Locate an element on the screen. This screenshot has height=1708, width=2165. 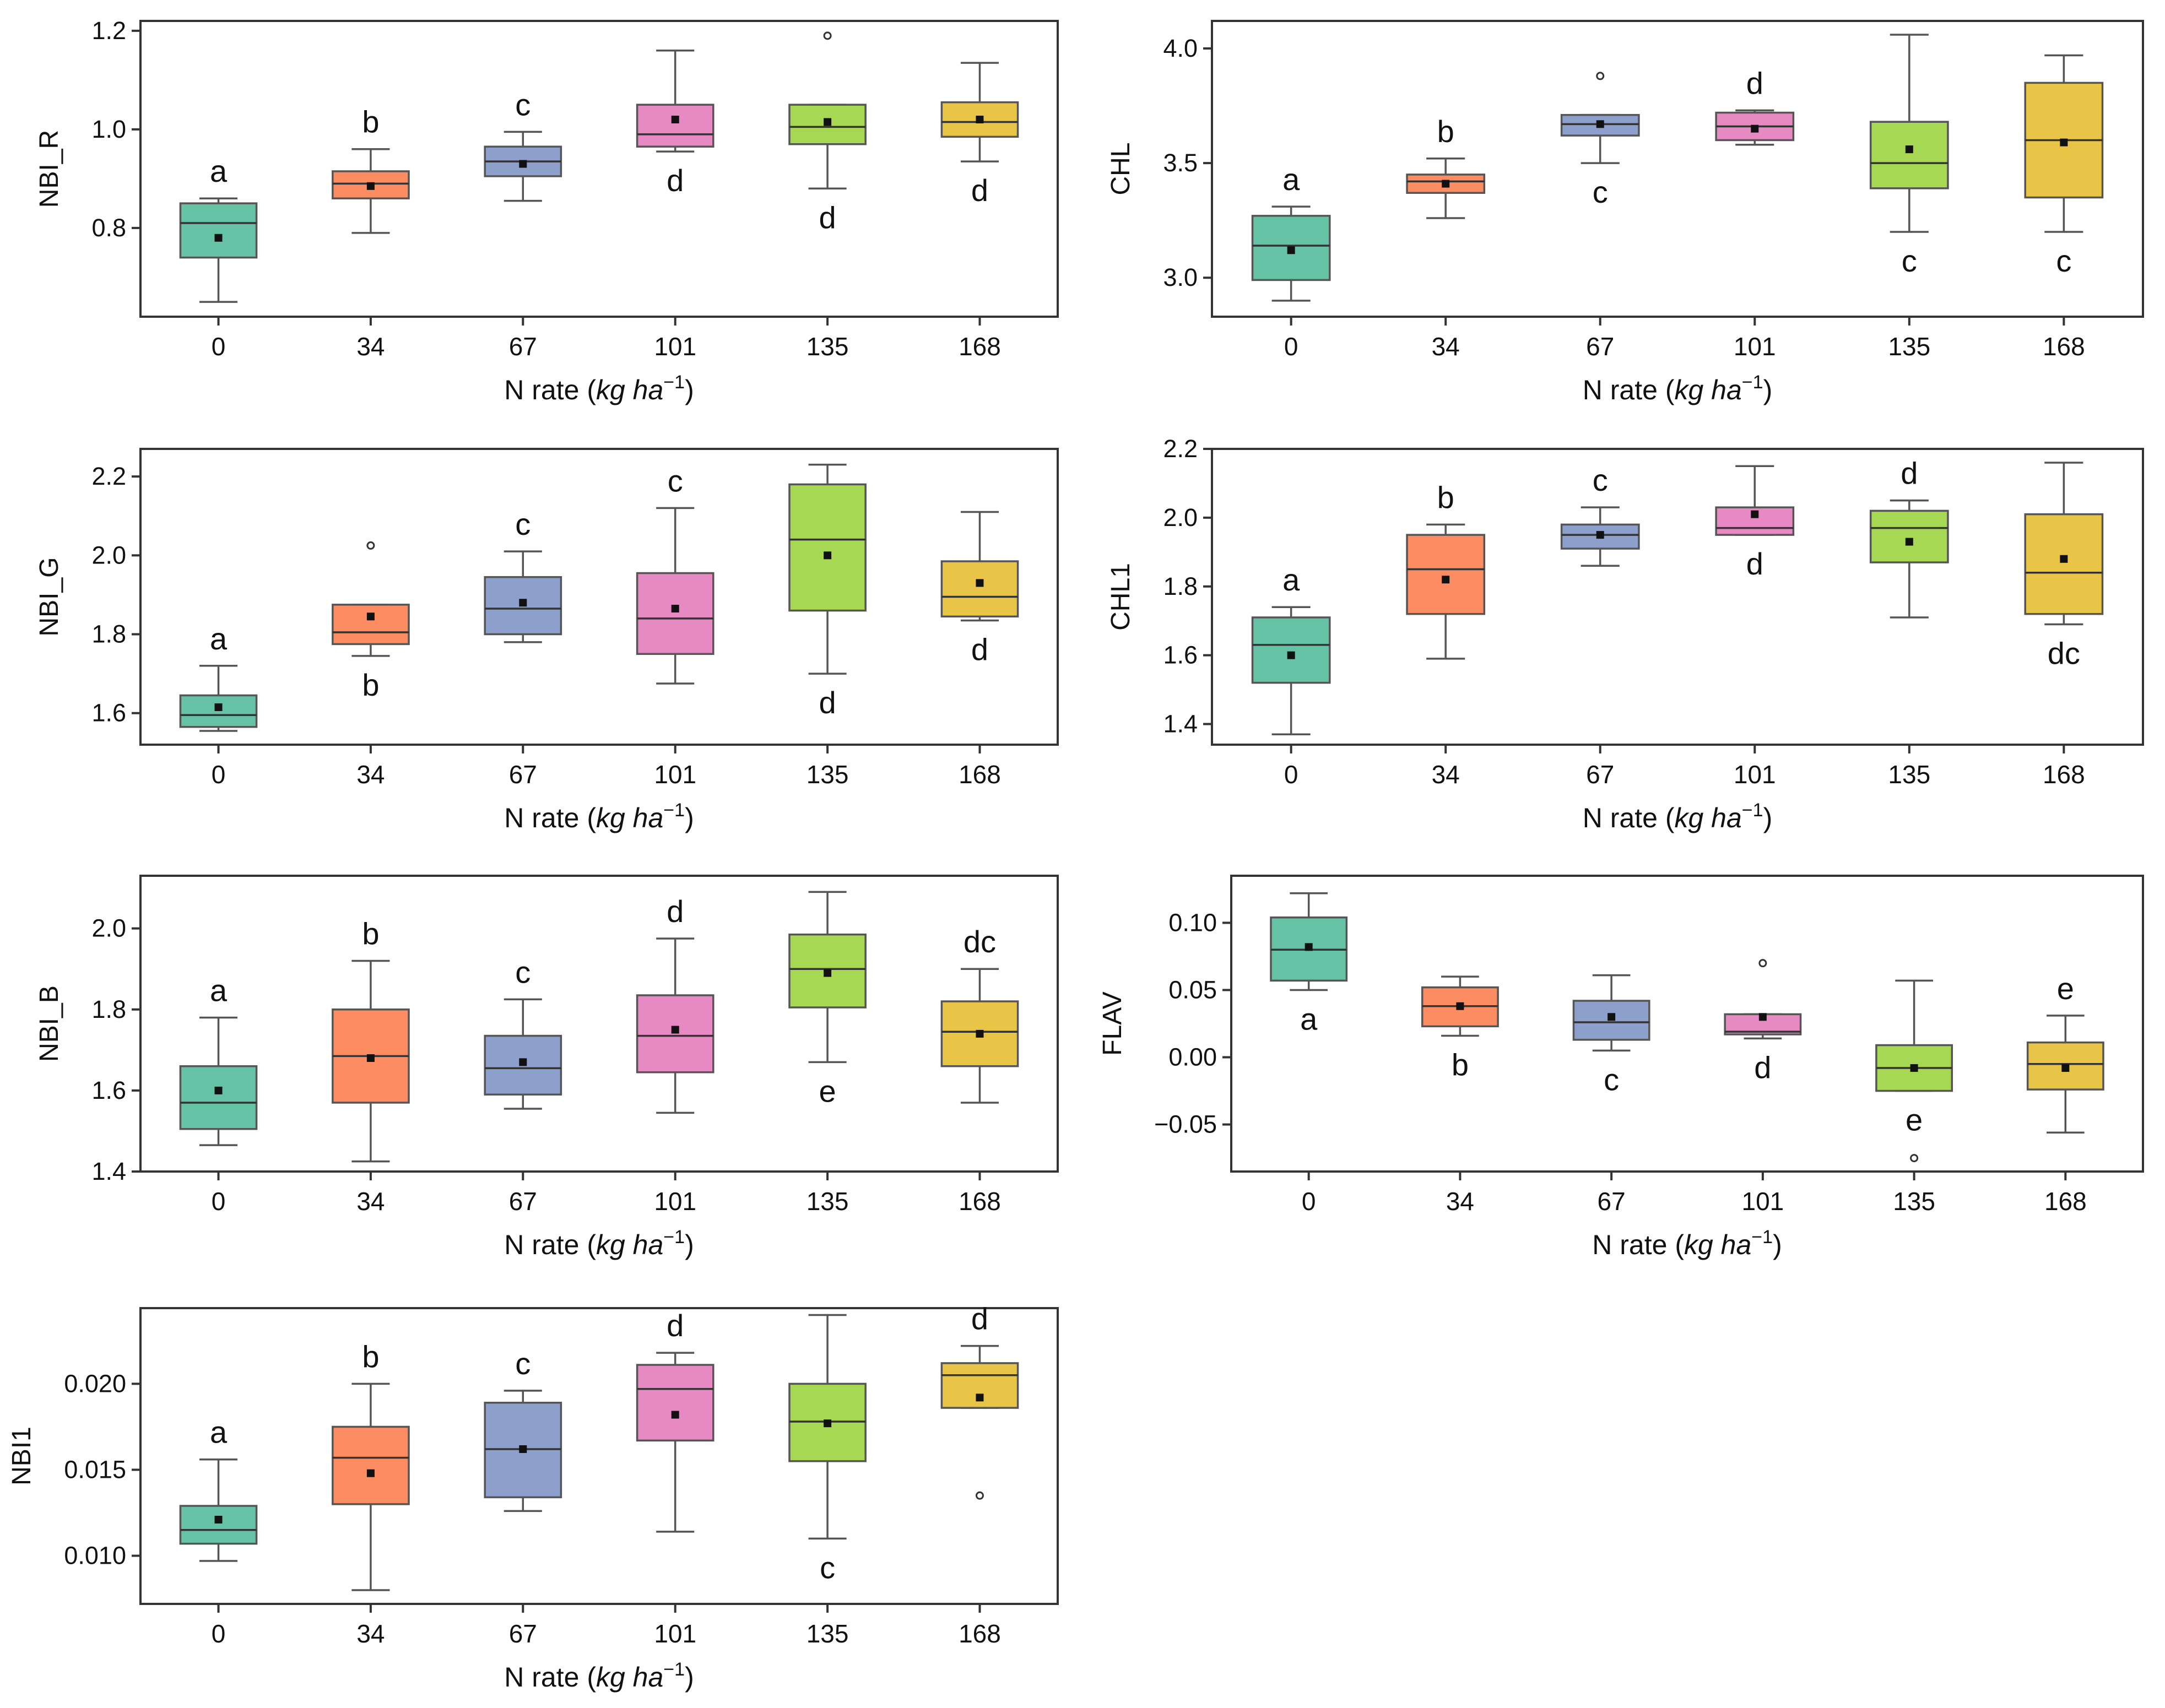
y-tick-label: 0.020 is located at coordinates (95, 1383).